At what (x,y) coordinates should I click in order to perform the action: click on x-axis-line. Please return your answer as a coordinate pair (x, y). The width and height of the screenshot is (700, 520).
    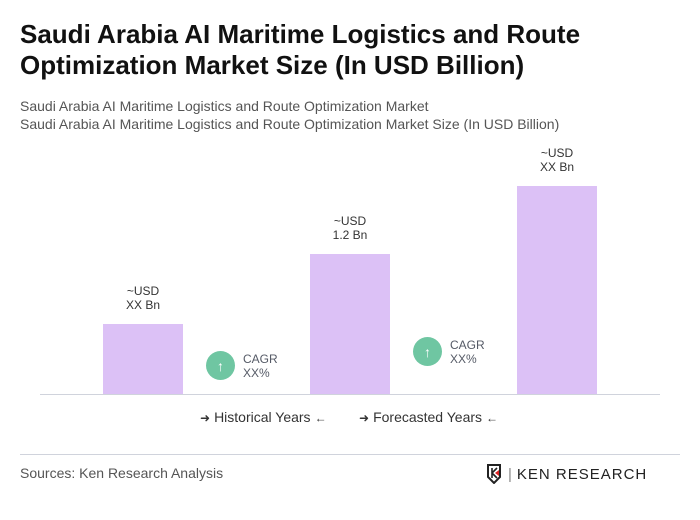
    Looking at the image, I should click on (350, 394).